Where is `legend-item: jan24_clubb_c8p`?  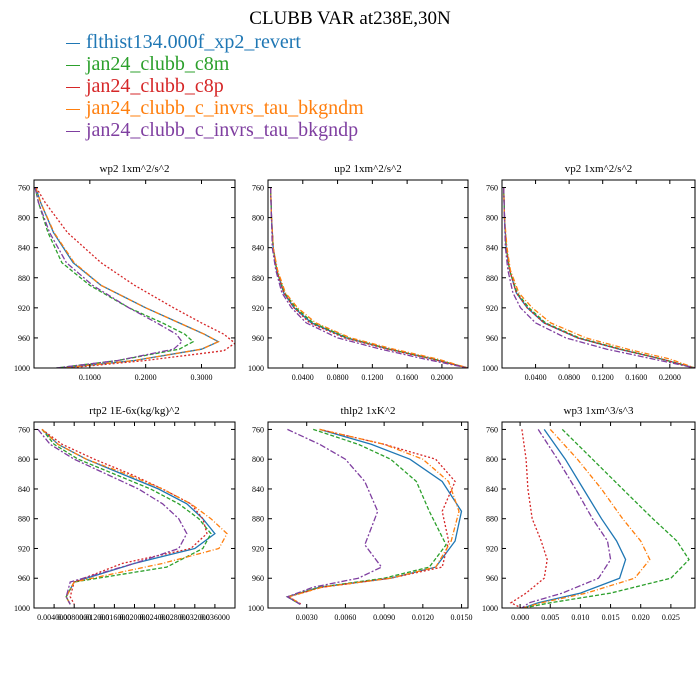 legend-item: jan24_clubb_c8p is located at coordinates (215, 86).